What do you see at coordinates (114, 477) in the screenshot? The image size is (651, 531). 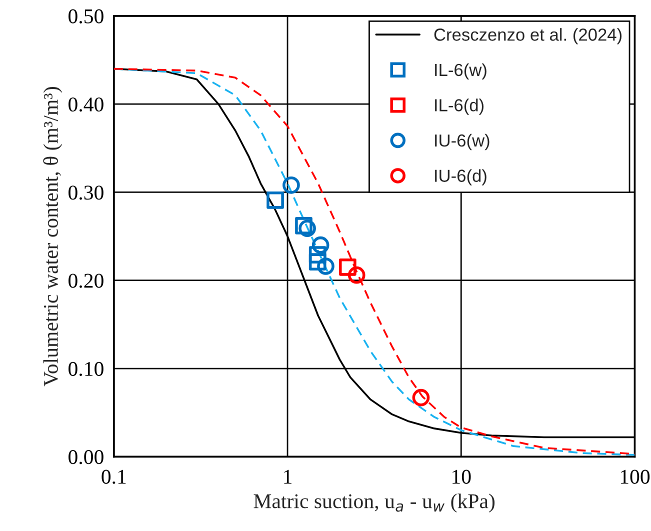 I see `x-tick-label: 0.1` at bounding box center [114, 477].